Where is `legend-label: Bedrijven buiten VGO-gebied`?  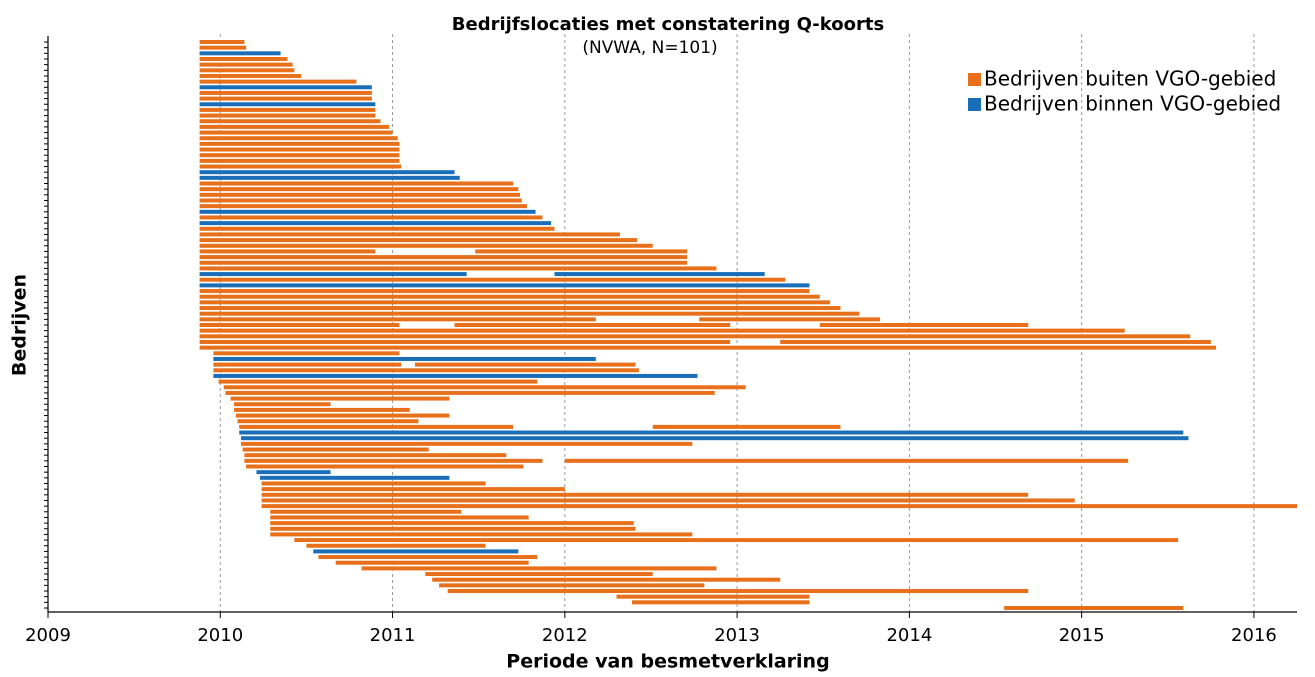 legend-label: Bedrijven buiten VGO-gebied is located at coordinates (1130, 79).